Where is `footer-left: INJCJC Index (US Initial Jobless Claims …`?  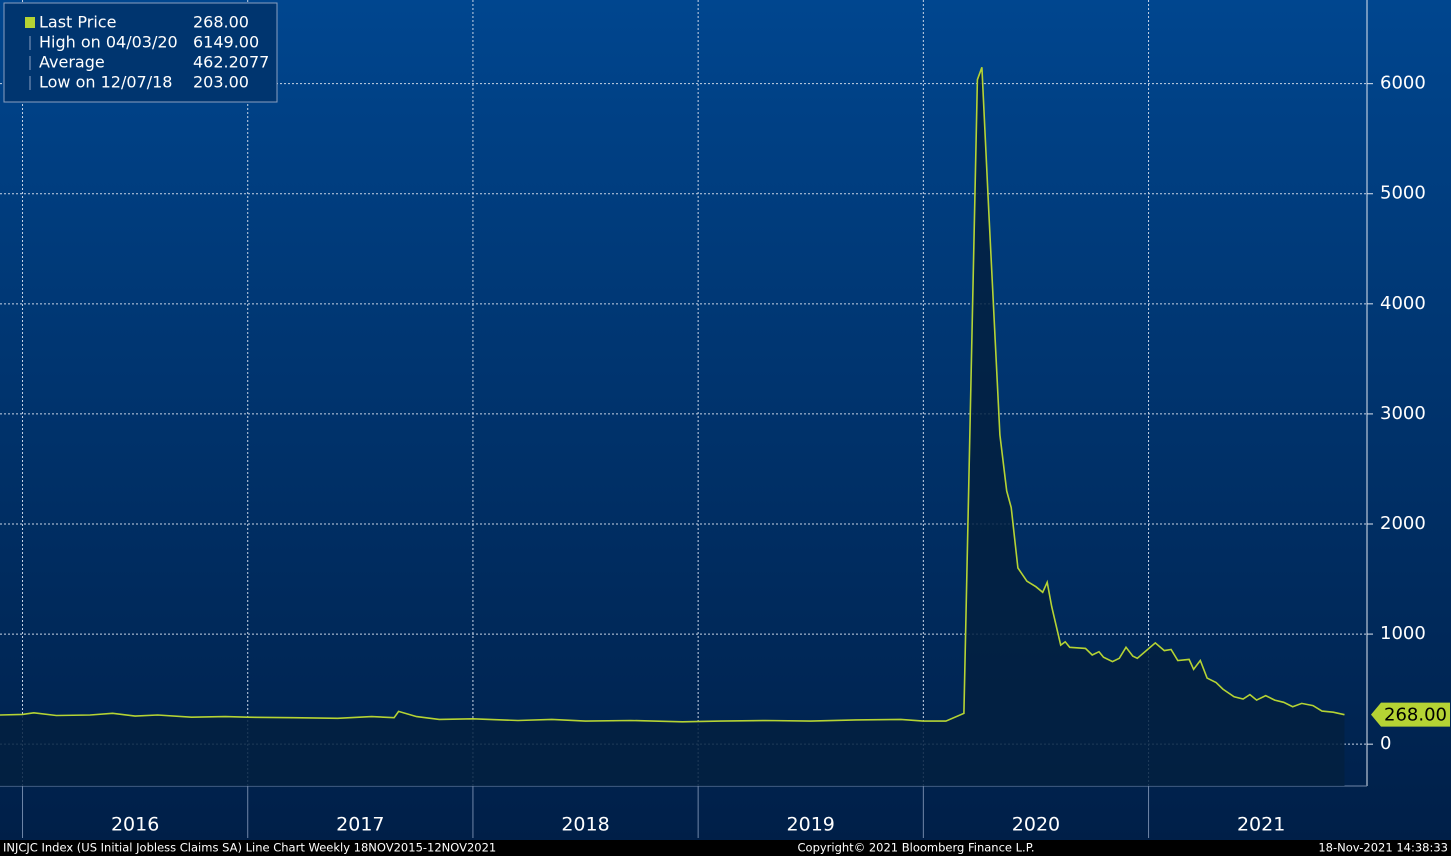 footer-left: INJCJC Index (US Initial Jobless Claims … is located at coordinates (249, 848).